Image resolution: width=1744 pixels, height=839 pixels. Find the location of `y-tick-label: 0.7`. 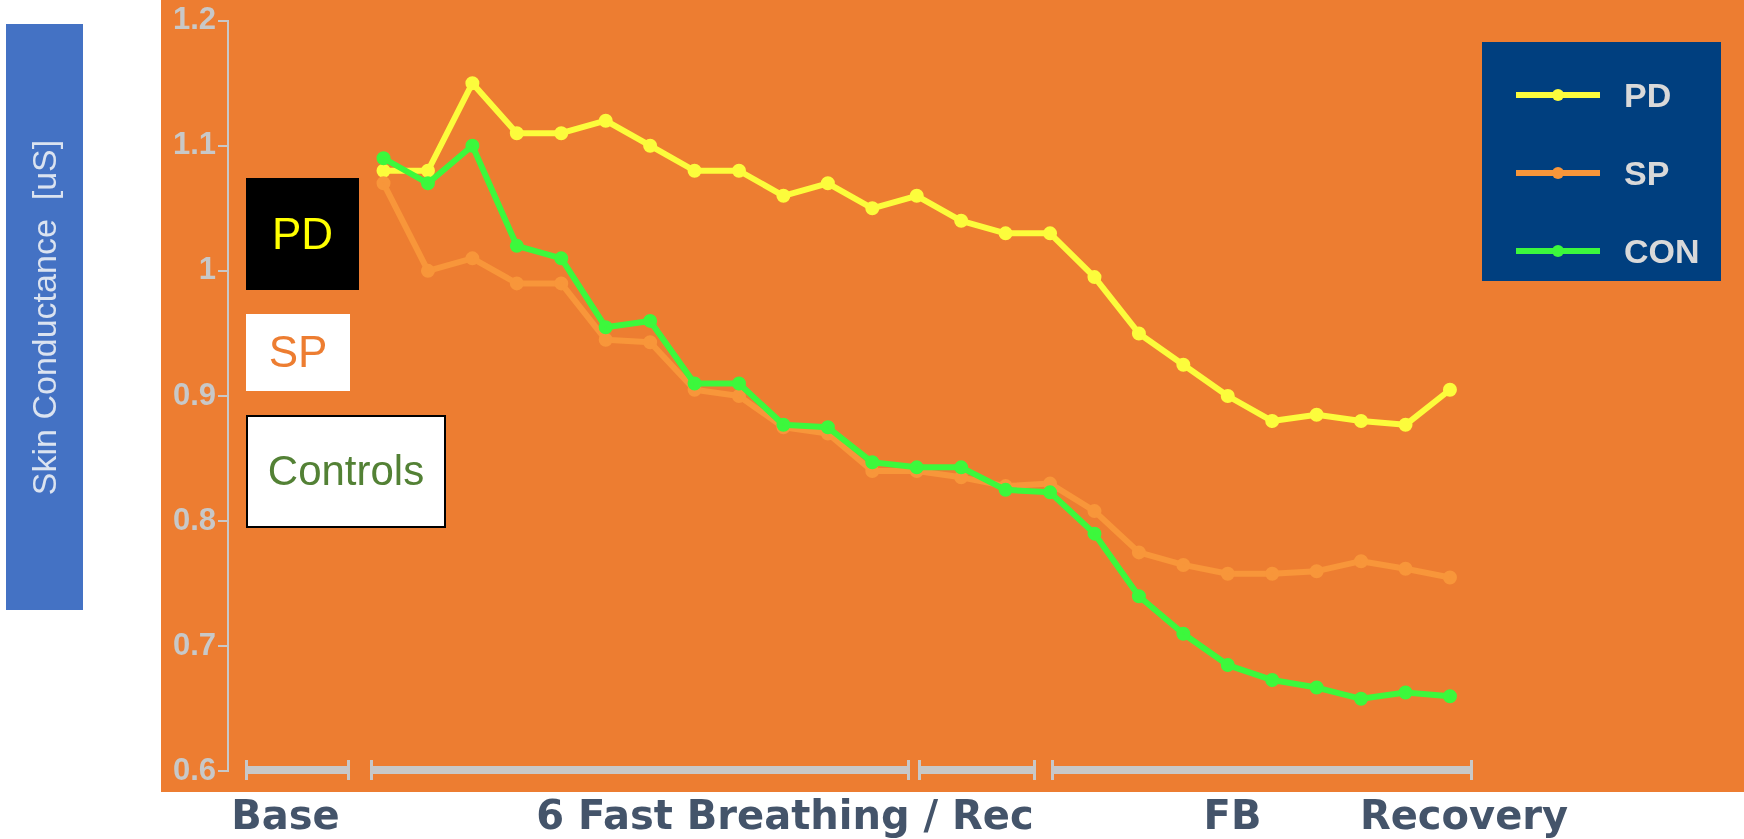

y-tick-label: 0.7 is located at coordinates (194, 644).